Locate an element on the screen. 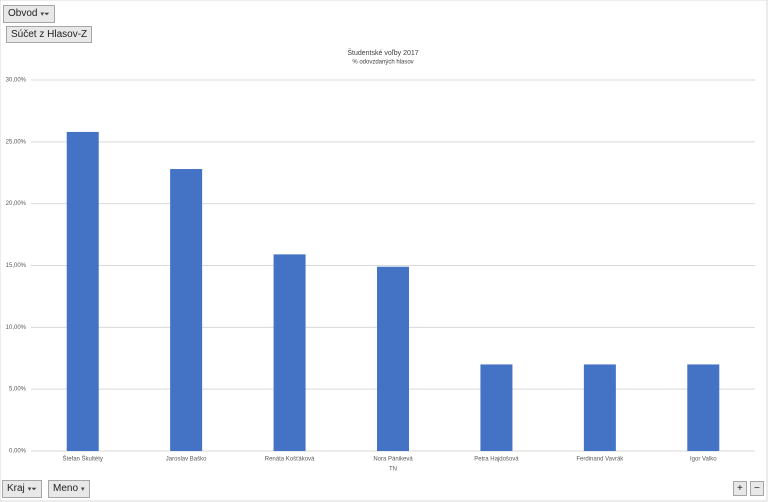 The height and width of the screenshot is (502, 768). button-label: Kraj is located at coordinates (16, 488).